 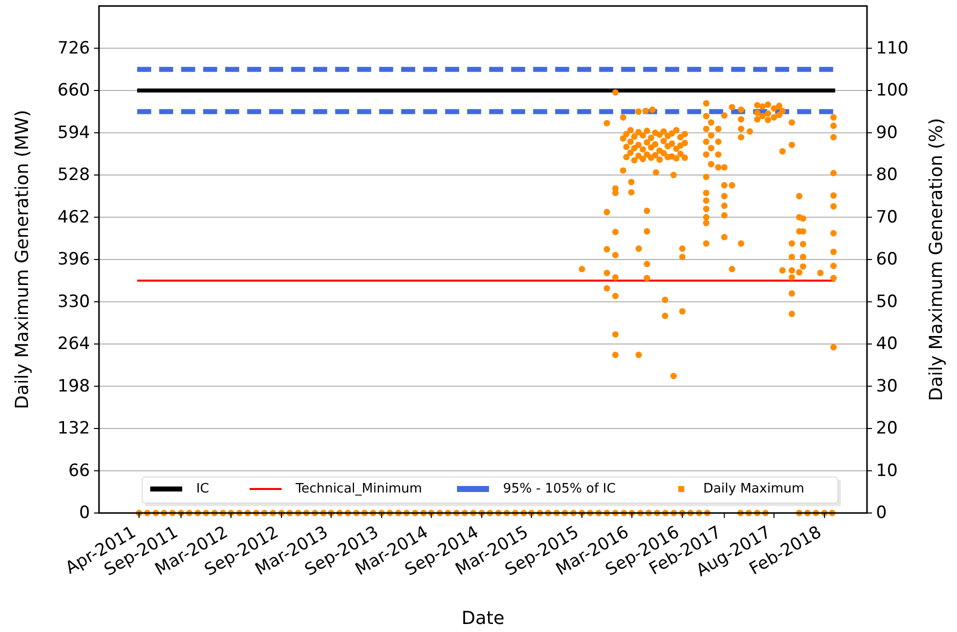 What do you see at coordinates (887, 260) in the screenshot?
I see `y2-tick-label: 60` at bounding box center [887, 260].